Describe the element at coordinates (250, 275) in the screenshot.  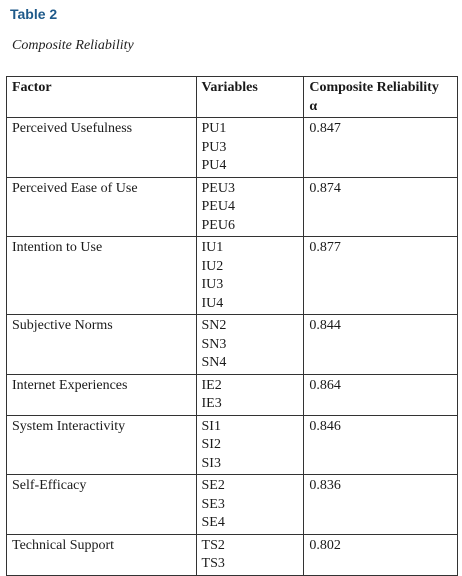
I see `variables-cell: IU1 IU2 IU3 IU4` at that location.